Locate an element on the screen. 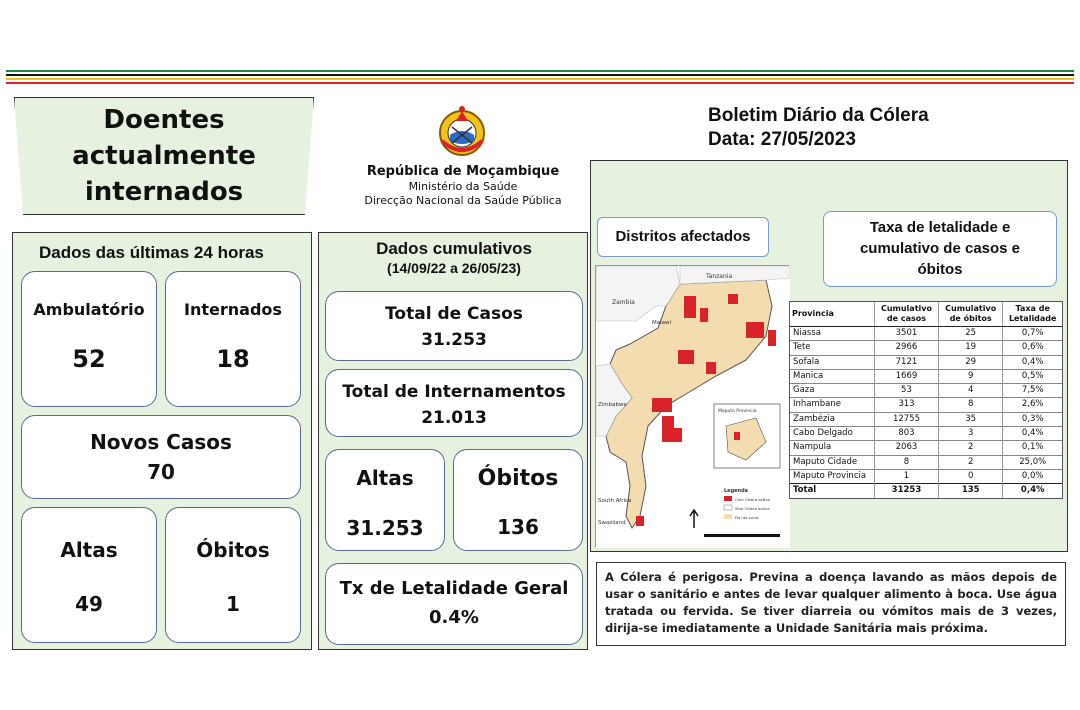 Image resolution: width=1080 pixels, height=710 pixels. fatality-rate-value: 0.4% is located at coordinates (454, 617).